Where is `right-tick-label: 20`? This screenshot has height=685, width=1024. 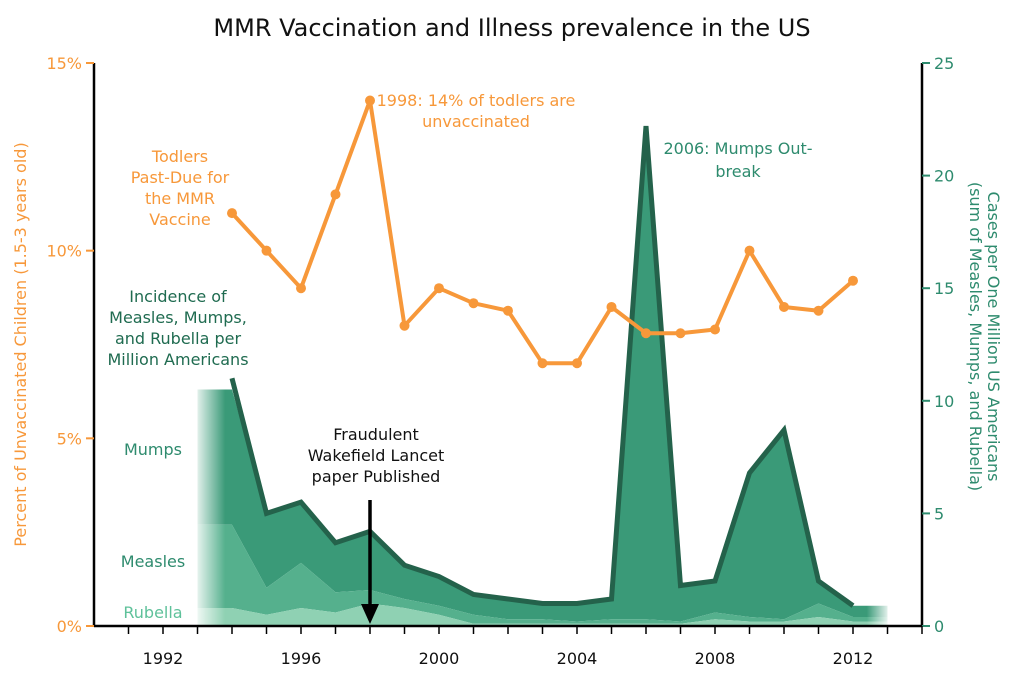 right-tick-label: 20 is located at coordinates (944, 176).